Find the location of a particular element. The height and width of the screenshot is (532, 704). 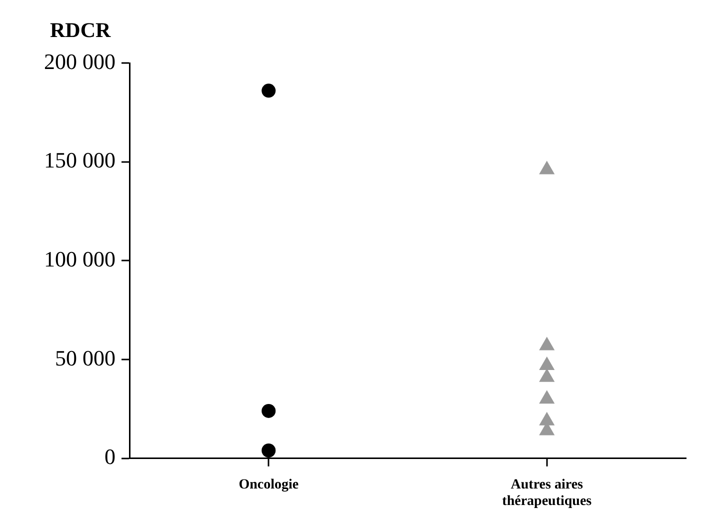

y-tick-label: 50 000 is located at coordinates (85, 357).